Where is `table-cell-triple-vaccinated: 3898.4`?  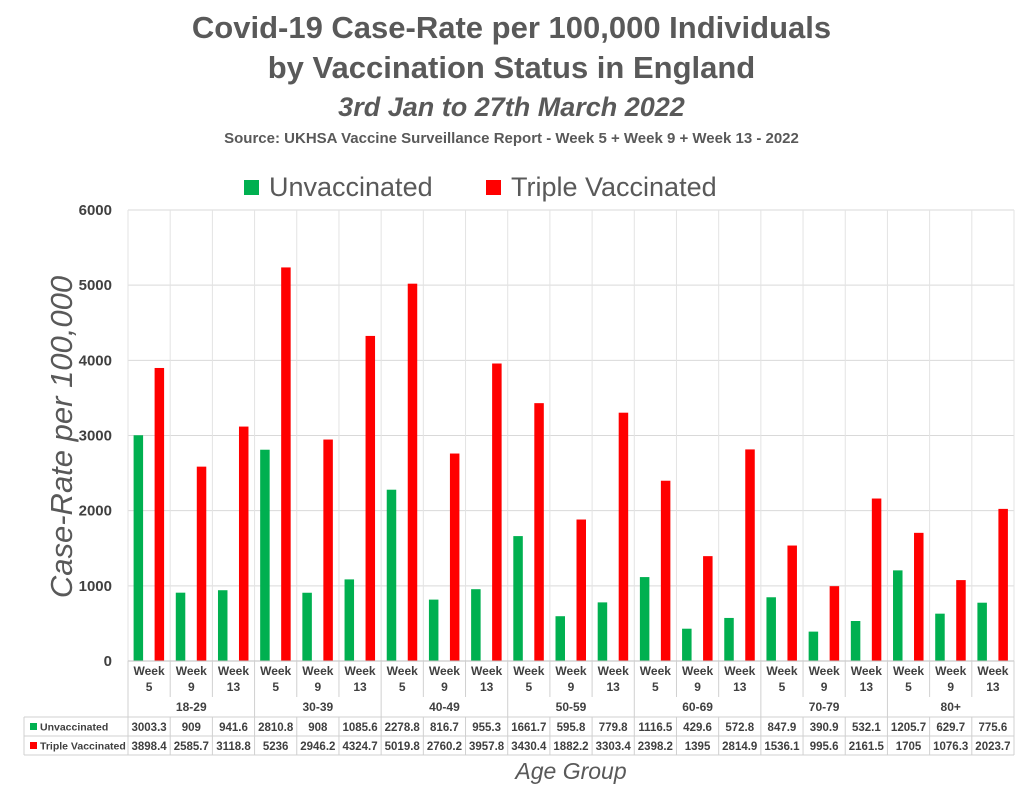
table-cell-triple-vaccinated: 3898.4 is located at coordinates (150, 747).